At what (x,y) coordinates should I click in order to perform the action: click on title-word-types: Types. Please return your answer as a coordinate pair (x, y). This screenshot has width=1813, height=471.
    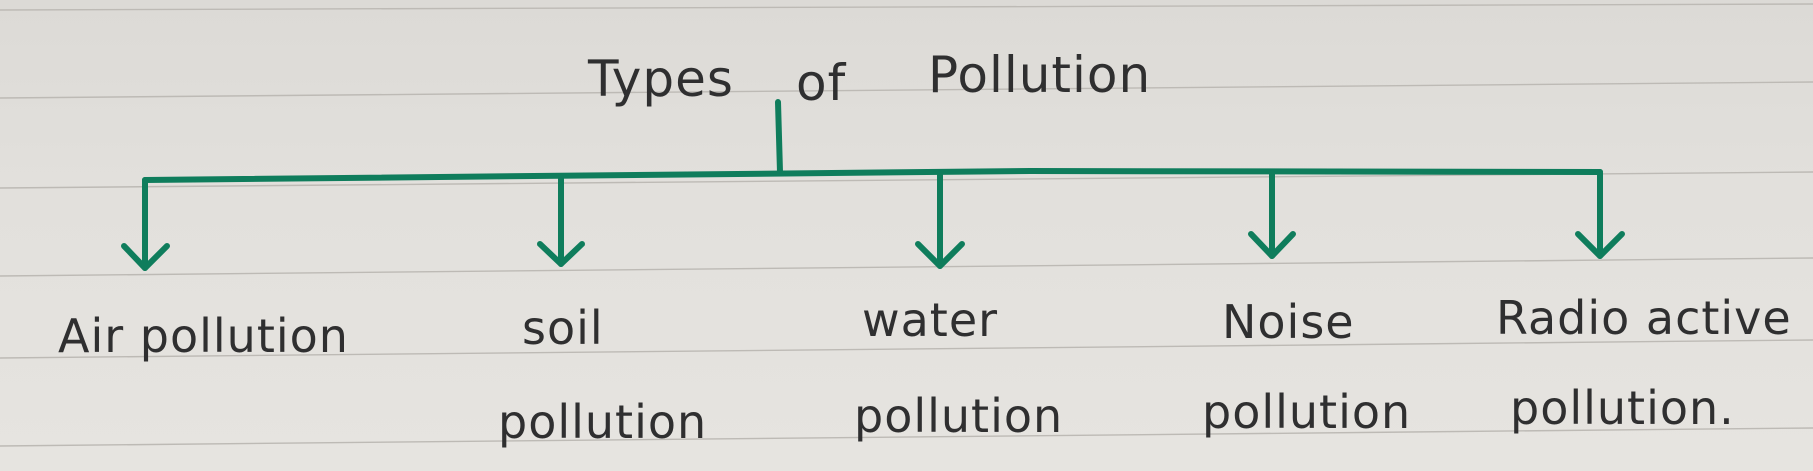
    Looking at the image, I should click on (660, 79).